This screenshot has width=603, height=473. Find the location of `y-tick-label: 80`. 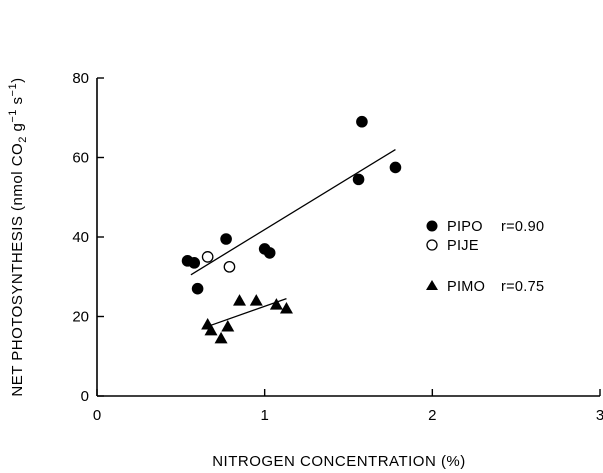

y-tick-label: 80 is located at coordinates (80, 78).